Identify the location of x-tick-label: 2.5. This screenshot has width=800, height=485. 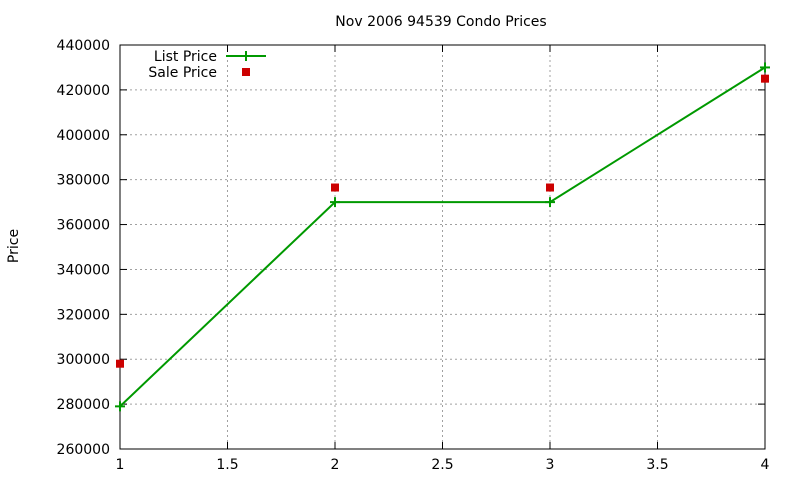
(442, 465).